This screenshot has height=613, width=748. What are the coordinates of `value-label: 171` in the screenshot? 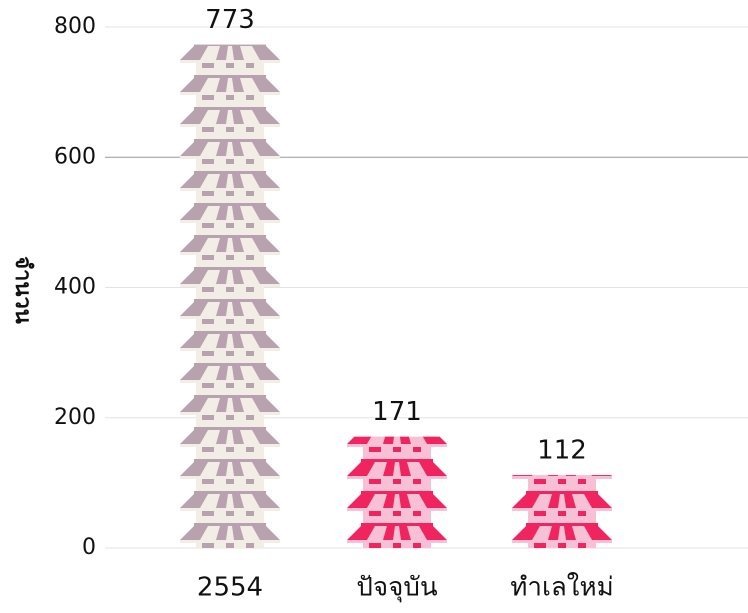 It's located at (397, 412).